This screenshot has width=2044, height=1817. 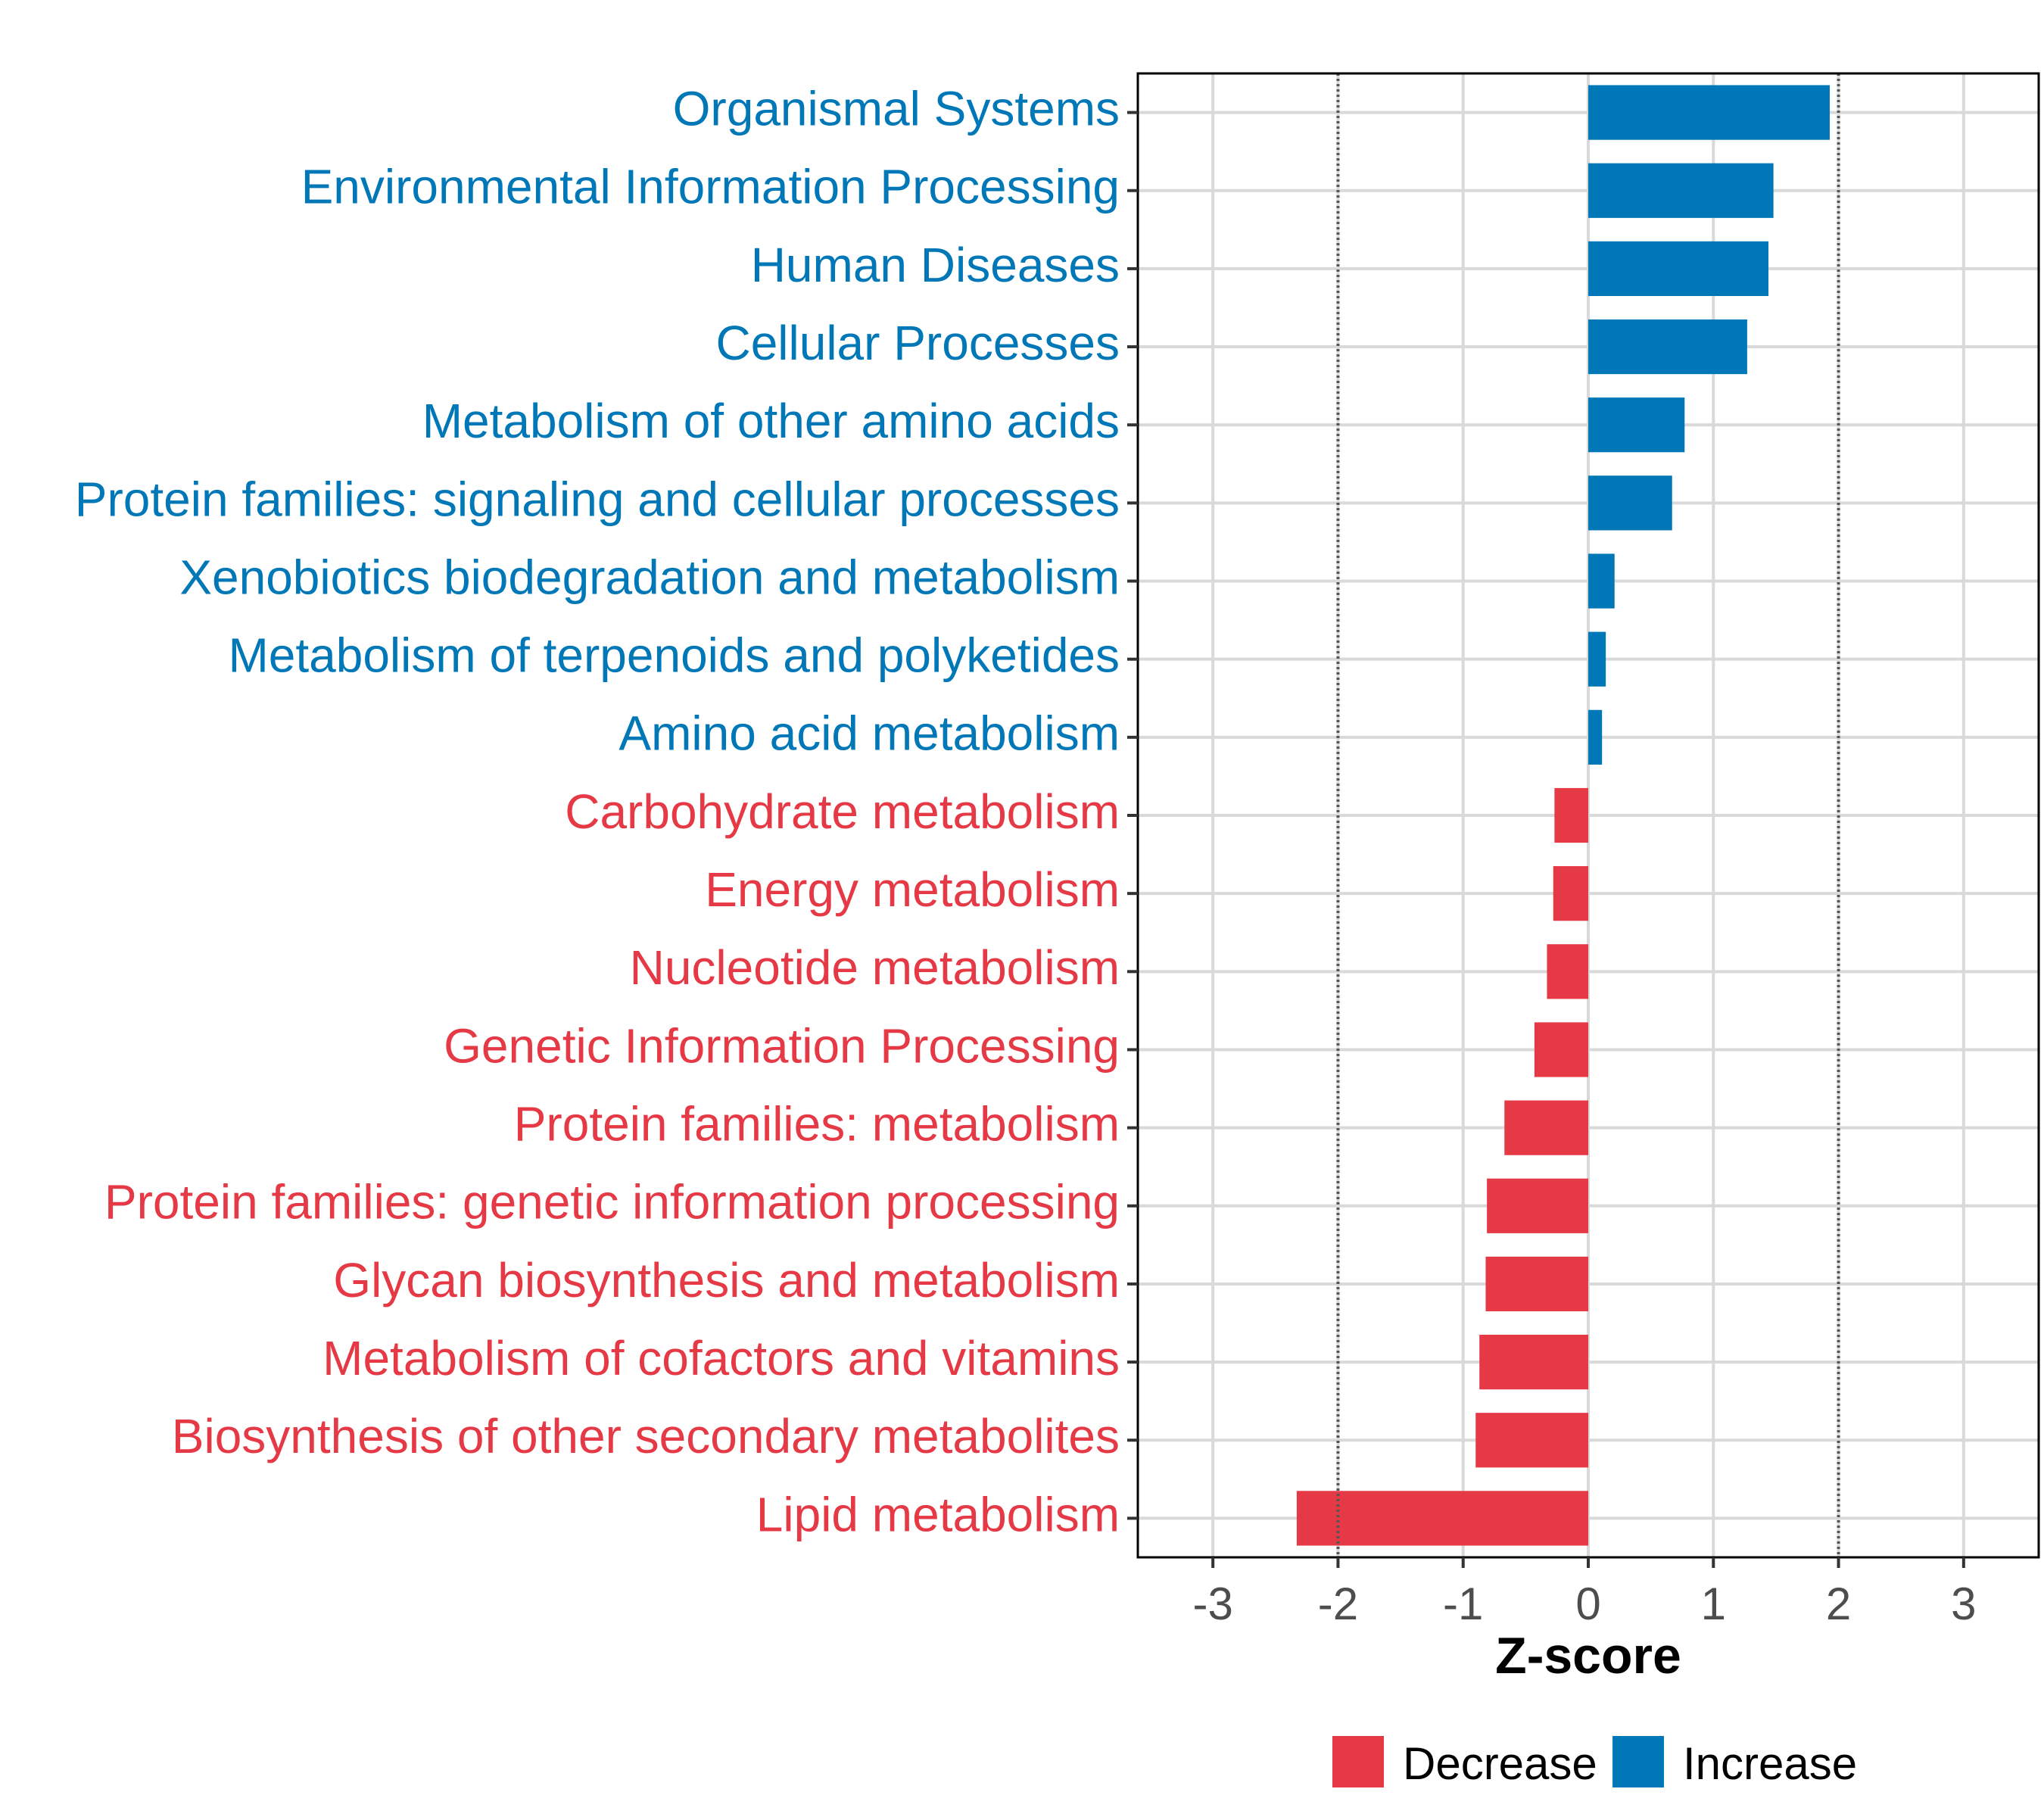 I want to click on x-tick-label: 1, so click(x=1714, y=1604).